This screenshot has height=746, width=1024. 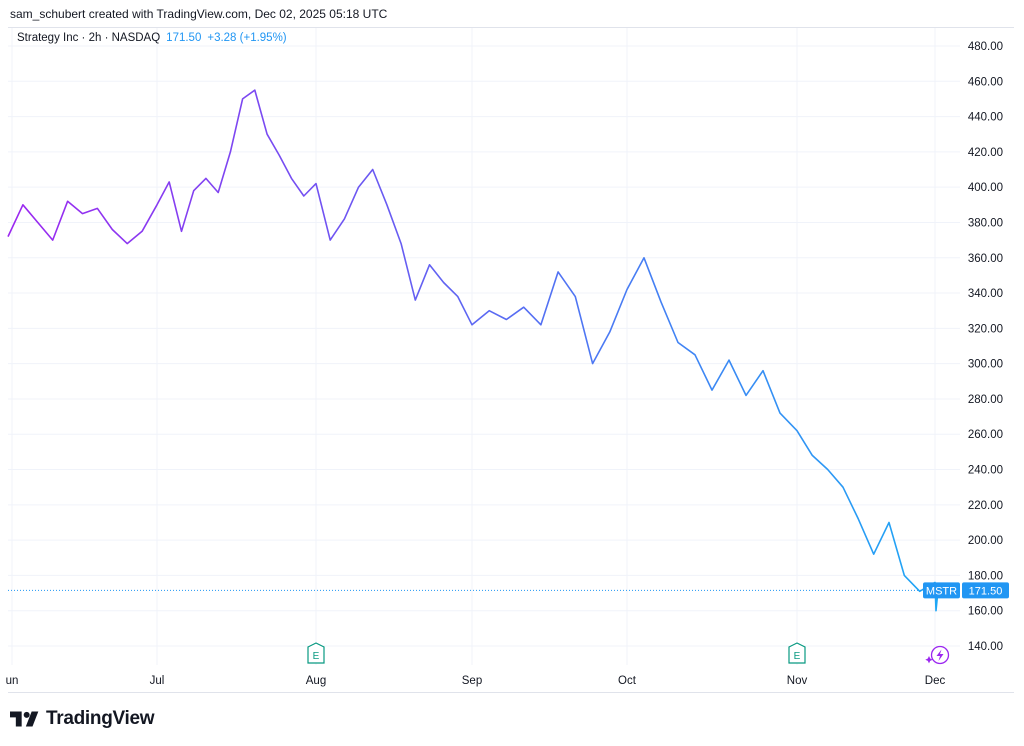 I want to click on tradingview-logo: TradingView, so click(x=82, y=719).